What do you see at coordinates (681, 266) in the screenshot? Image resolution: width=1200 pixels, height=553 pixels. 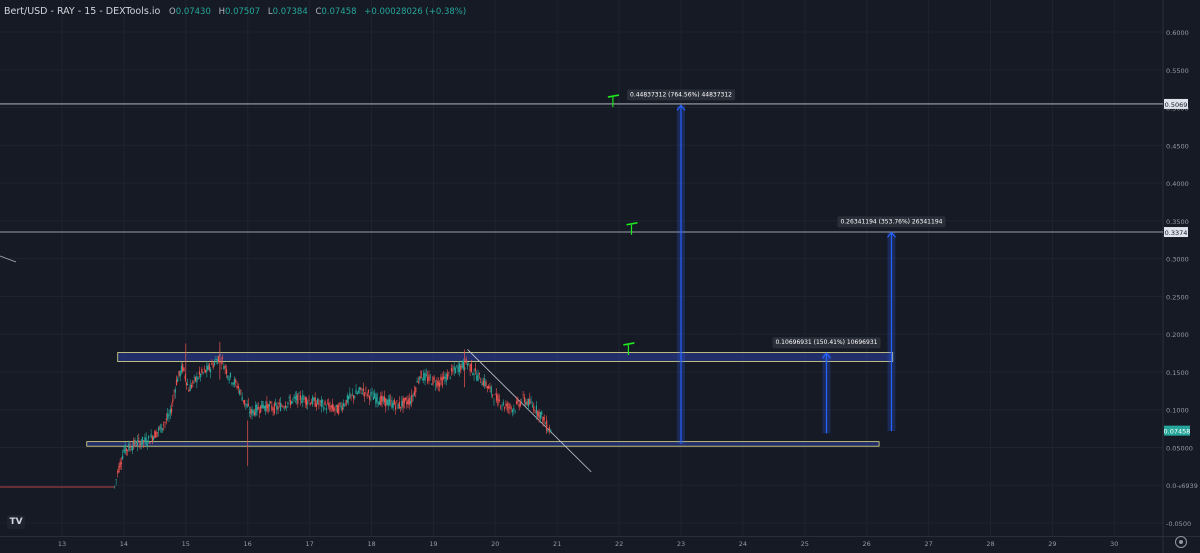 I see `price-range-measure: 0.44837312 (764.56%) 44837312` at bounding box center [681, 266].